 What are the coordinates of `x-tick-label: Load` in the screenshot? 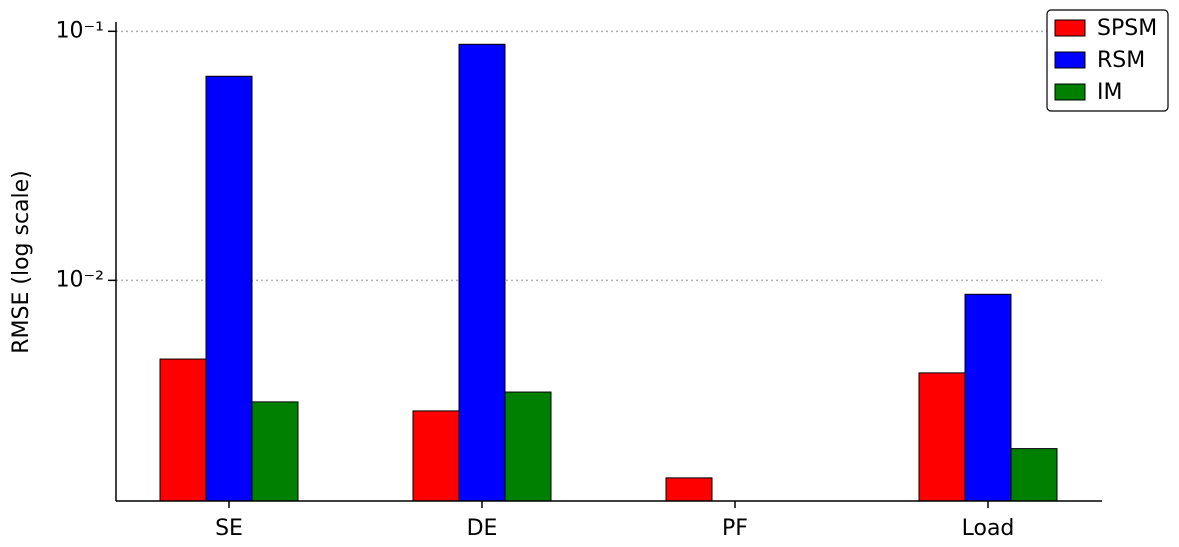 It's located at (988, 528).